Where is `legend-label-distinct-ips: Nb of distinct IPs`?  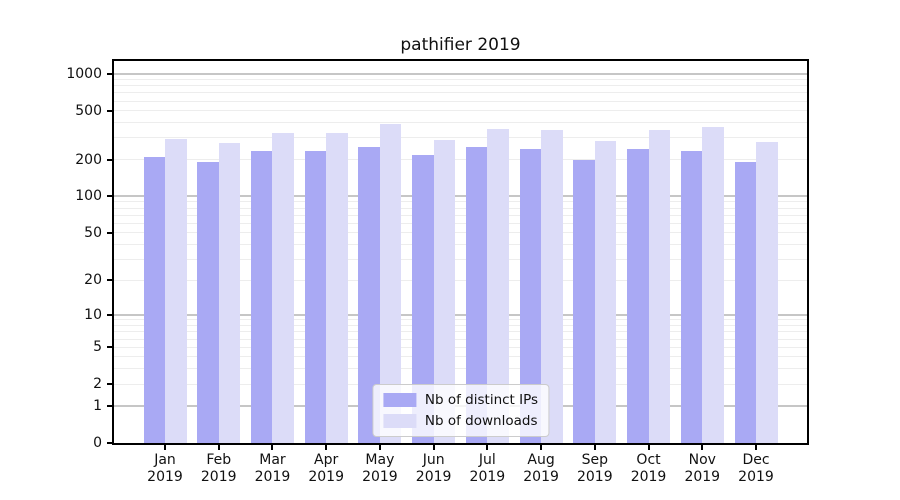
legend-label-distinct-ips: Nb of distinct IPs is located at coordinates (481, 400).